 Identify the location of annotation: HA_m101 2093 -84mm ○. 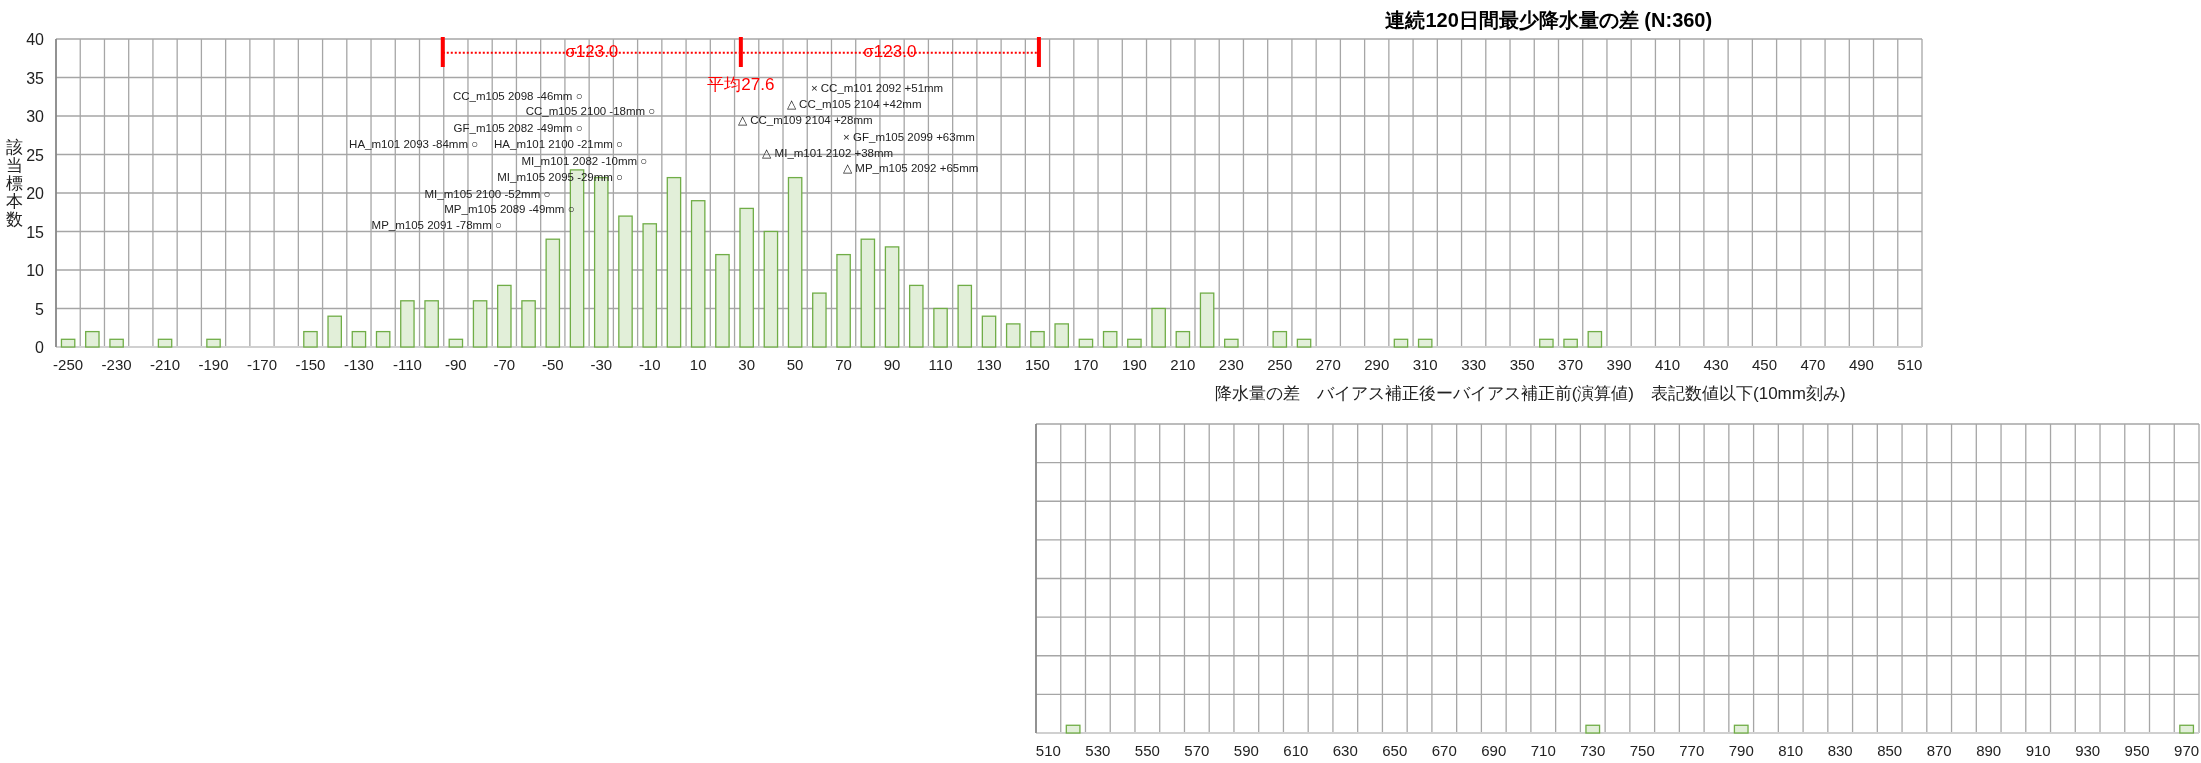
(414, 144).